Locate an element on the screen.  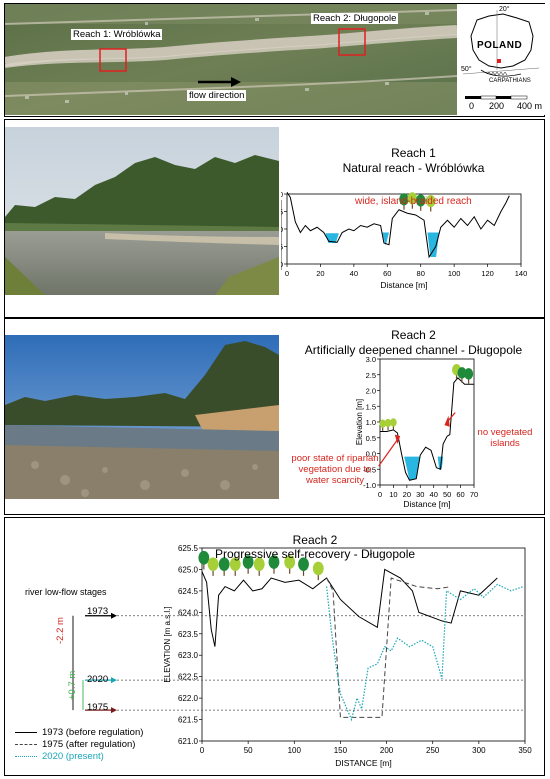
flow-direction-label: flow direction is located at coordinates (217, 95).